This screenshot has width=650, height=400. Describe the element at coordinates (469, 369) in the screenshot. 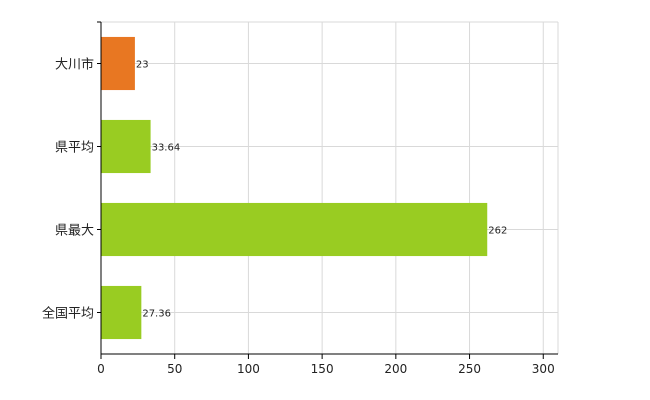

I see `x-tick-label-250: 250` at that location.